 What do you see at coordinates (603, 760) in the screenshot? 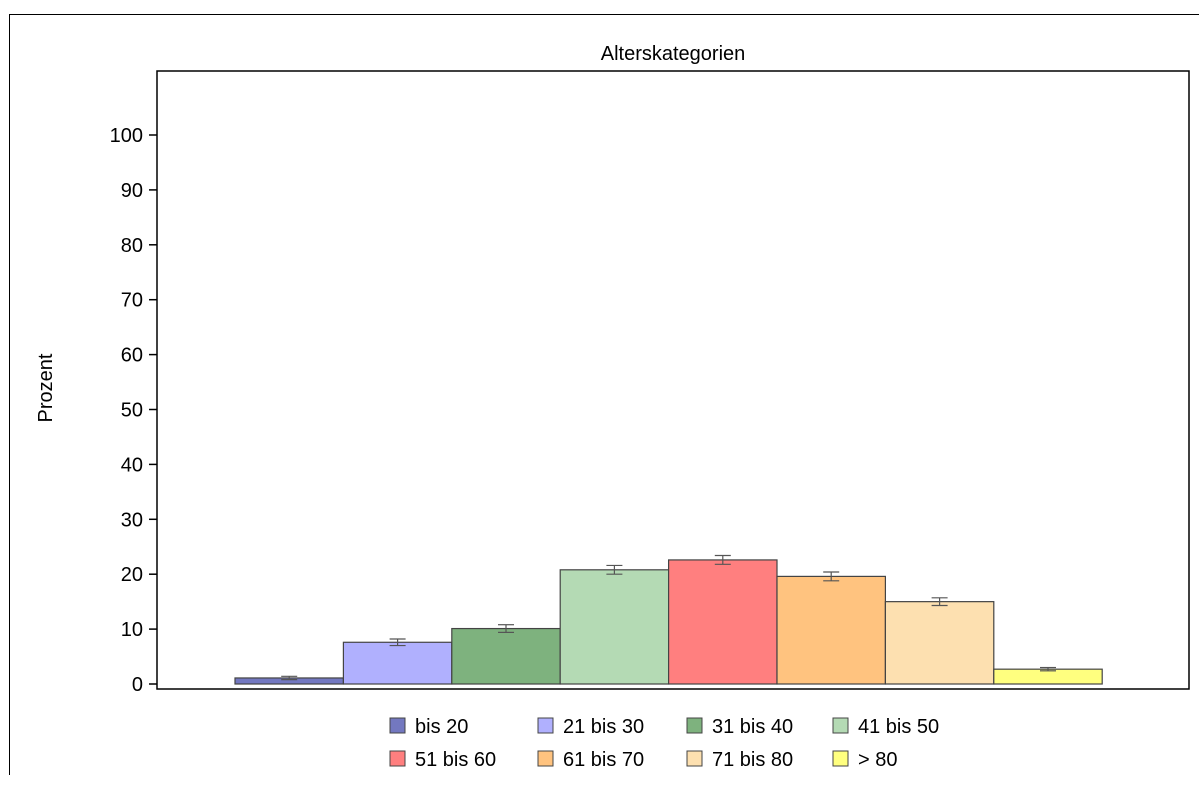
I see `legend-label: 61 bis 70` at bounding box center [603, 760].